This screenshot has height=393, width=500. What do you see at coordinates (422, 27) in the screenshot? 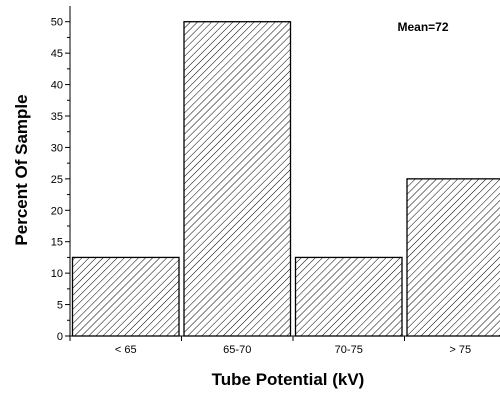
I see `mean-annotation: Mean=72` at bounding box center [422, 27].